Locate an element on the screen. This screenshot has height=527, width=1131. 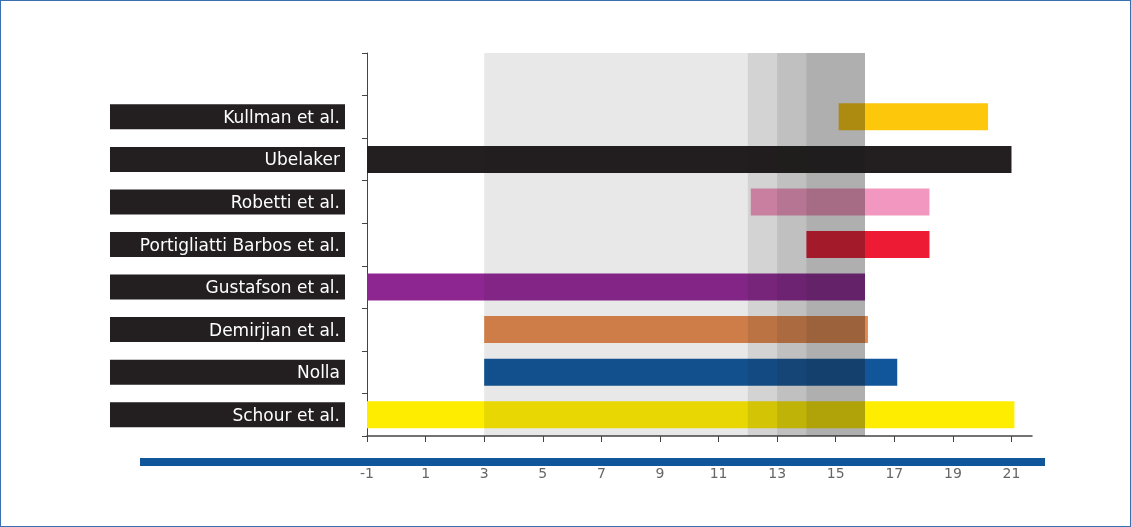
y-tick-label: Demirjian et al. is located at coordinates (274, 329).